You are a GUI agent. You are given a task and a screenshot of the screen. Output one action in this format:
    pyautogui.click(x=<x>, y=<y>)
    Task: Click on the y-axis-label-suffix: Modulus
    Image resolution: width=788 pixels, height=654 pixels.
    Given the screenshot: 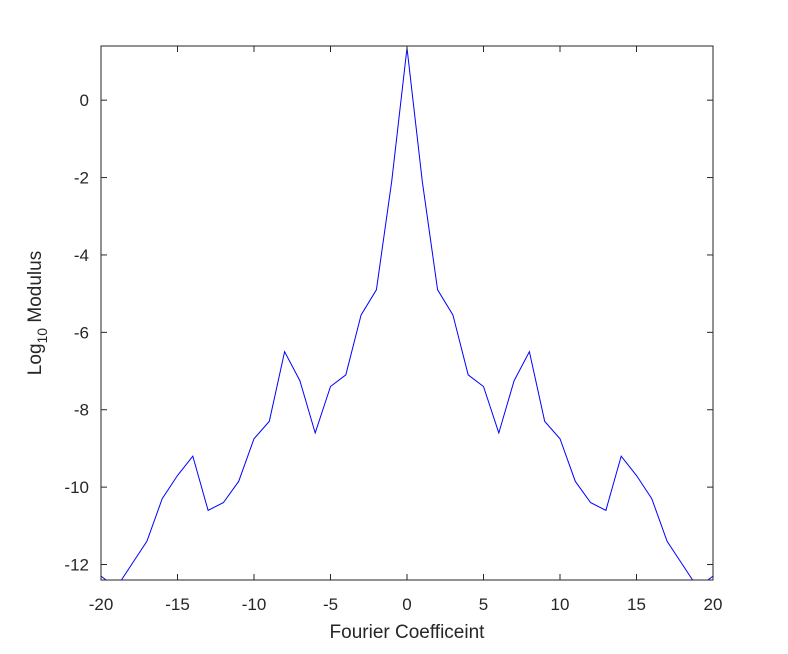 What is the action you would take?
    pyautogui.click(x=35, y=289)
    